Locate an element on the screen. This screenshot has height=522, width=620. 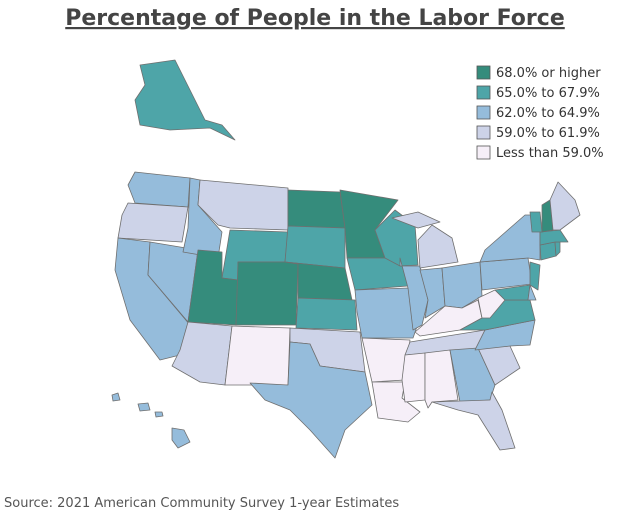
legend-label: 62.0% to 64.9% is located at coordinates (548, 113).